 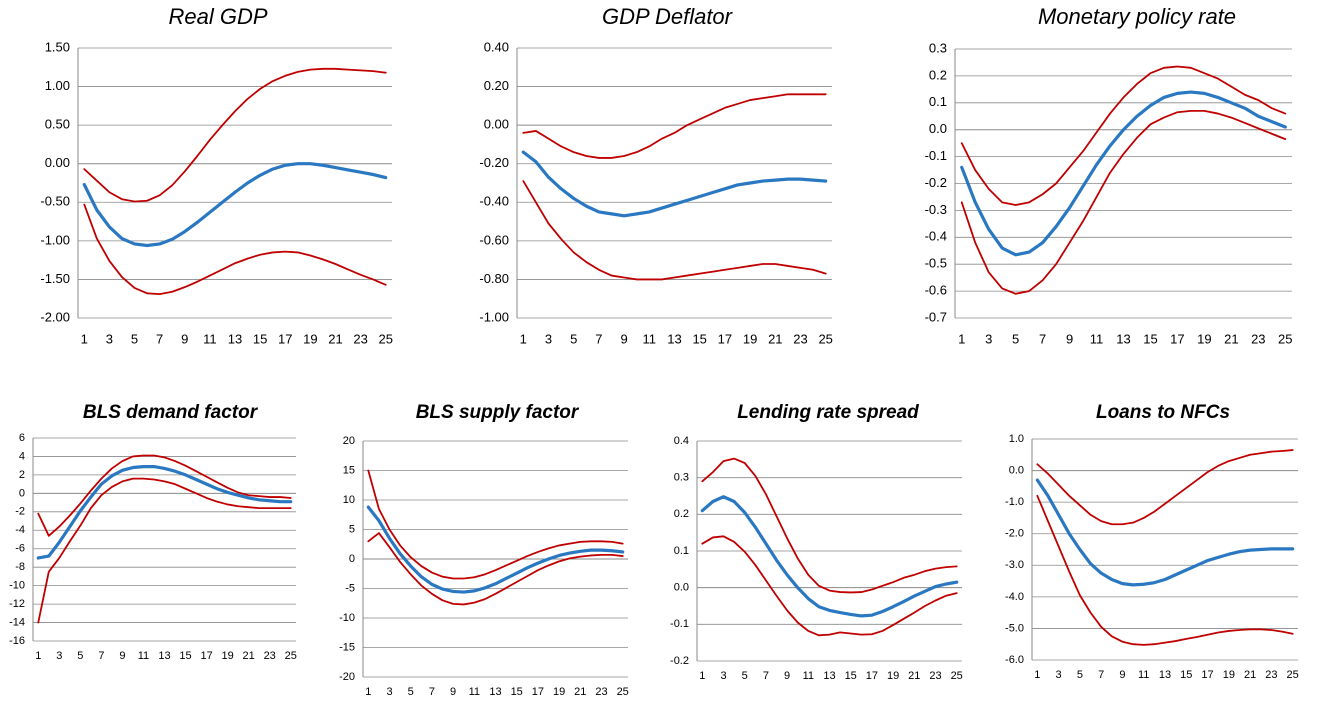 What do you see at coordinates (1014, 502) in the screenshot?
I see `y-tick-label: -1.0` at bounding box center [1014, 502].